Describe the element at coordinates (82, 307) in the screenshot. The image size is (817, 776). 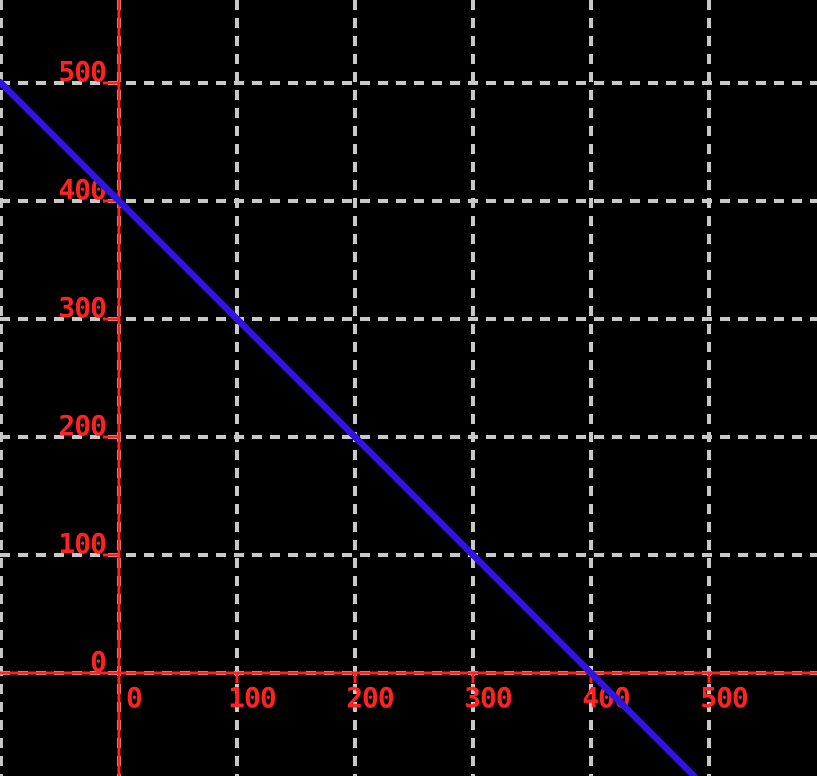
I see `y-tick-label: 300` at that location.